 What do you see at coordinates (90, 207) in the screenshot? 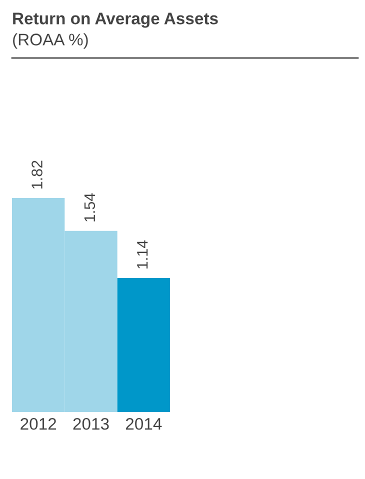
I see `data-label: 1.54` at bounding box center [90, 207].